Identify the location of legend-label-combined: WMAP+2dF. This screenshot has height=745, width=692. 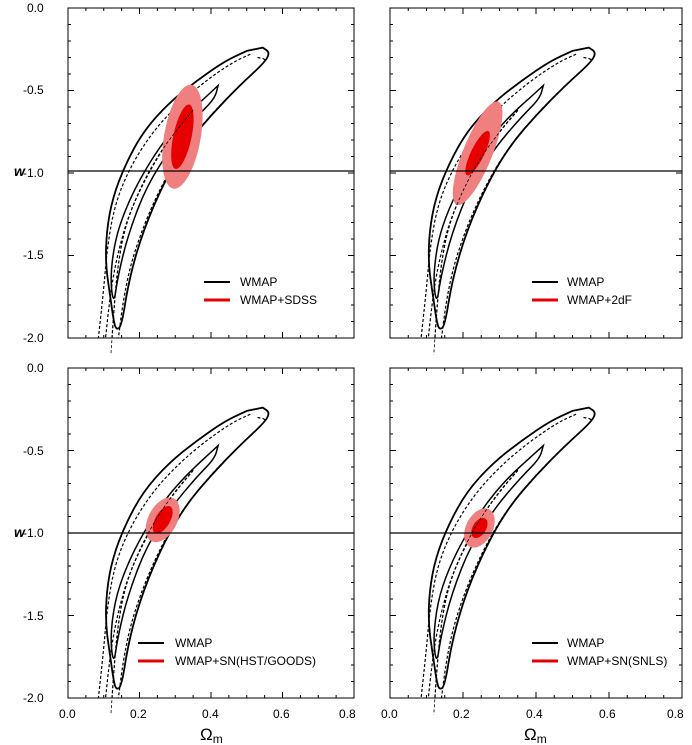
(599, 300).